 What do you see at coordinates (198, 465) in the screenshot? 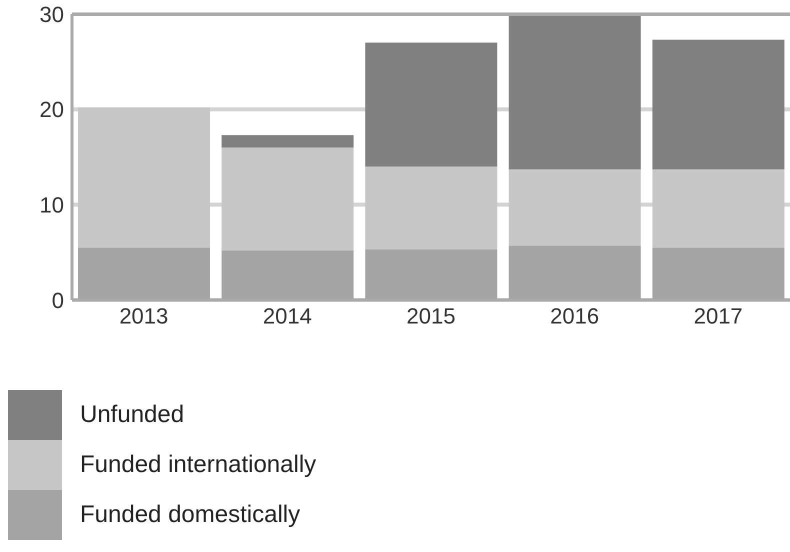
I see `legend-label: Funded internationally` at bounding box center [198, 465].